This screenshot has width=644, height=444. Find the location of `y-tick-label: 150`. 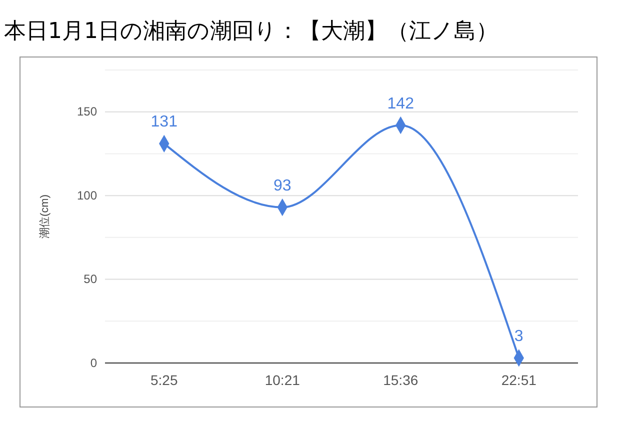

y-tick-label: 150 is located at coordinates (87, 111).